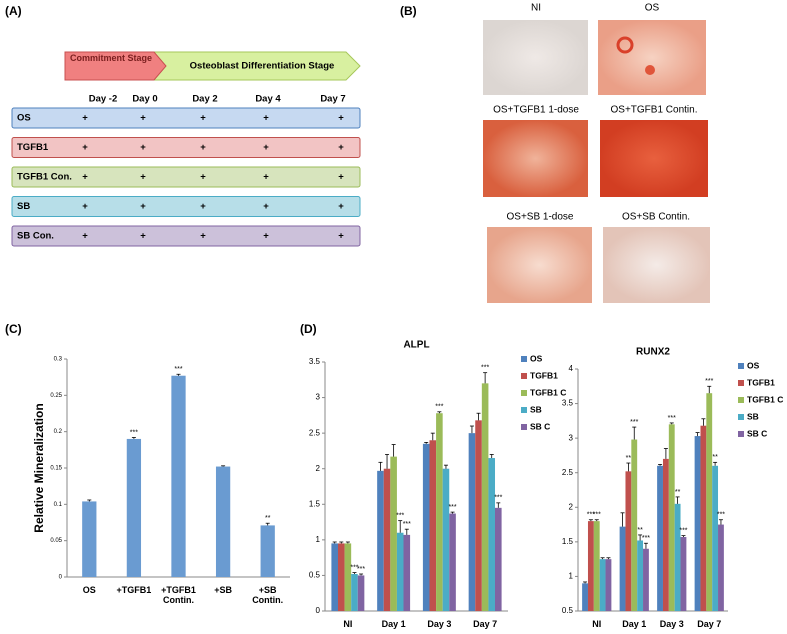 The image size is (787, 634). What do you see at coordinates (178, 595) in the screenshot?
I see `x-tick-label: +TGFB1 Contin.` at bounding box center [178, 595].